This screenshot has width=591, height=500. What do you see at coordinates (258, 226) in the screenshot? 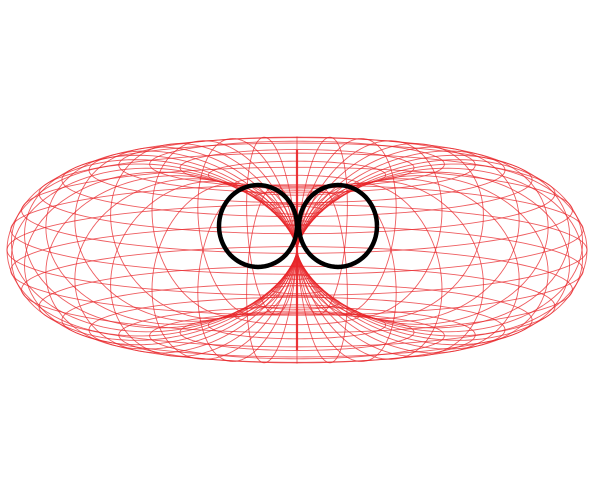
I see `cross-section-left-lobe` at bounding box center [258, 226].